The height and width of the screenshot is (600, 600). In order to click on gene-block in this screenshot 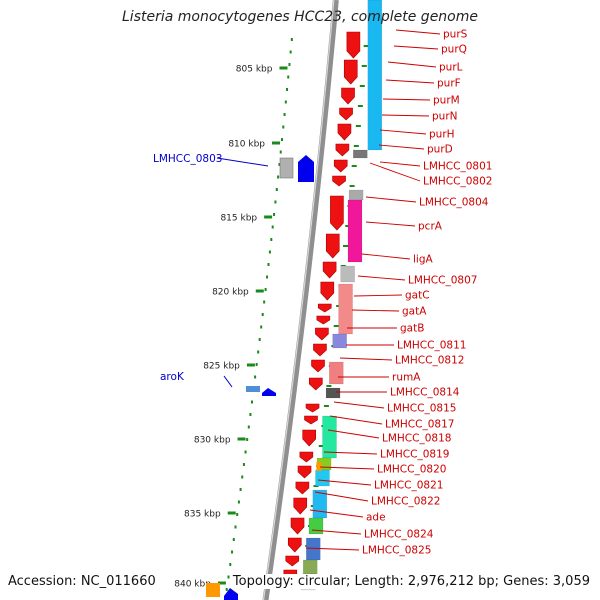, I will do `click(213, 590)`.